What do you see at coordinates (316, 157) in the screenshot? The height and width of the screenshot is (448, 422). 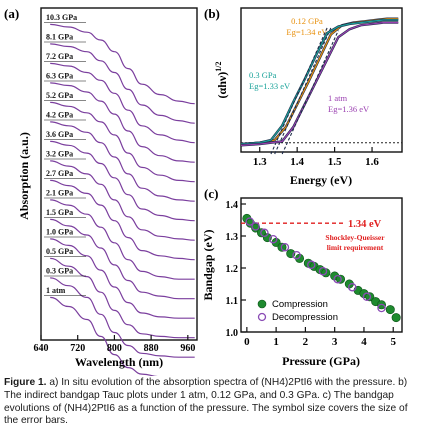 I see `panel-b-x-ticks: 1.3 1.4 1.5 1.6` at bounding box center [316, 157].